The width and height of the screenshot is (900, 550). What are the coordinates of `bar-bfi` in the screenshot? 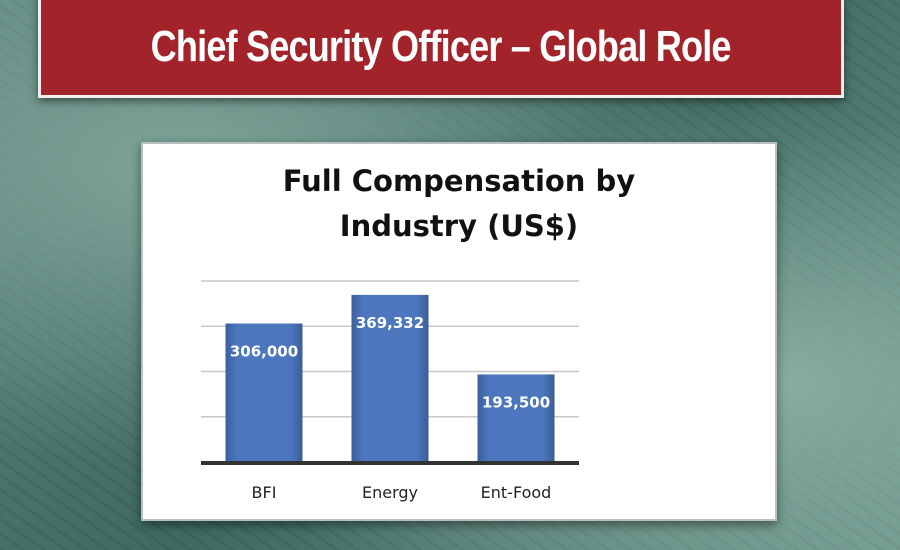 It's located at (264, 392).